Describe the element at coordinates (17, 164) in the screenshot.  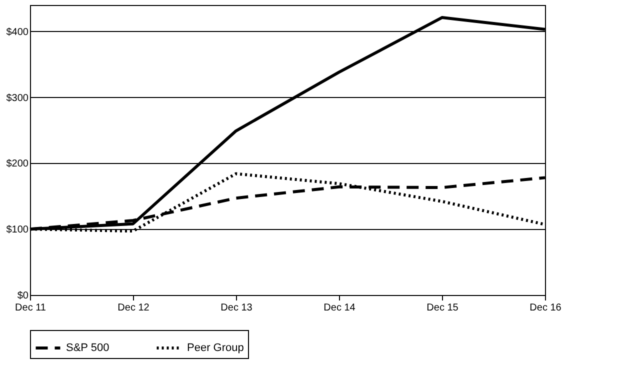
I see `y-tick-label: $200` at that location.